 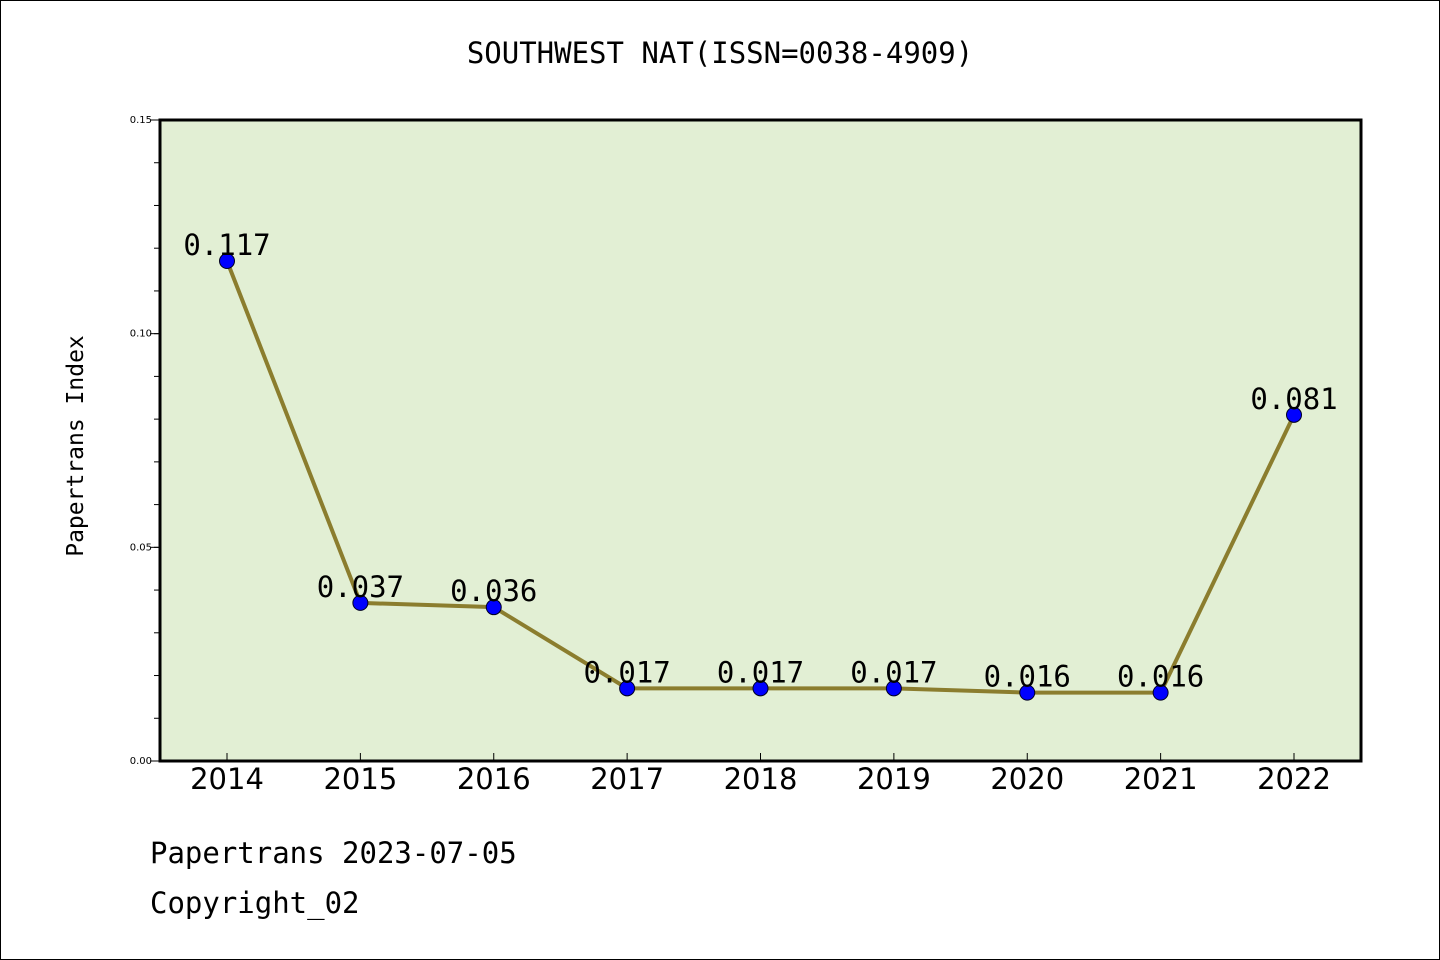 What do you see at coordinates (493, 591) in the screenshot?
I see `data-label: 0.036` at bounding box center [493, 591].